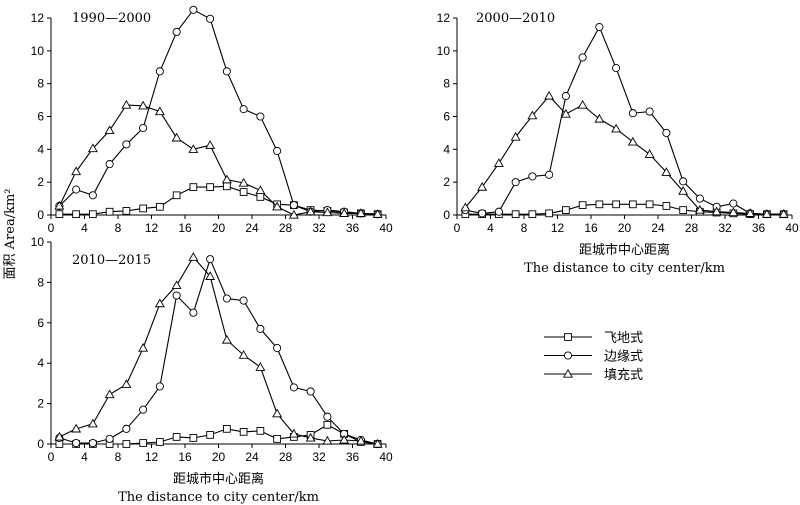 This screenshot has width=800, height=505. I want to click on x-tick-label: 16, so click(185, 457).